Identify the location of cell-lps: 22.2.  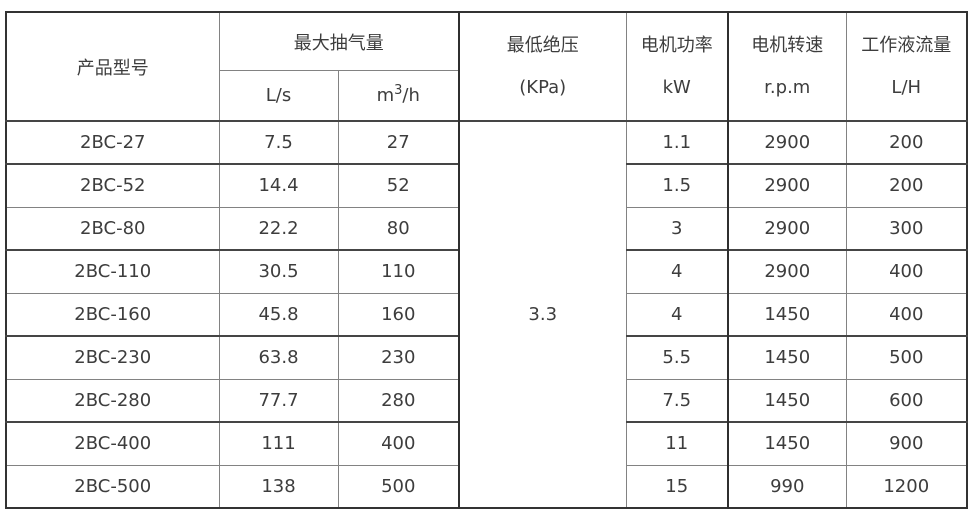
(278, 228).